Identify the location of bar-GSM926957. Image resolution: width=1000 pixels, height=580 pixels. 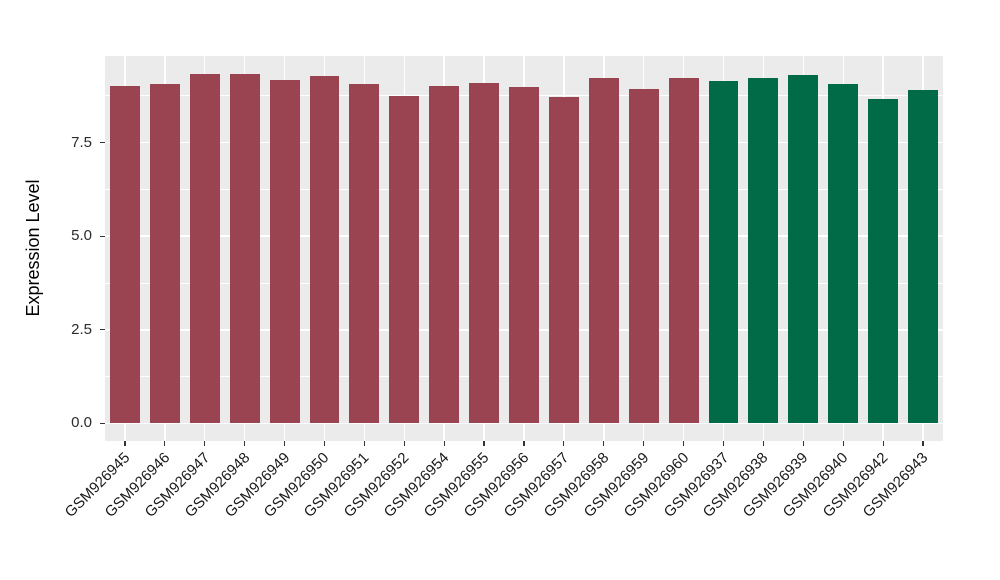
(563, 260).